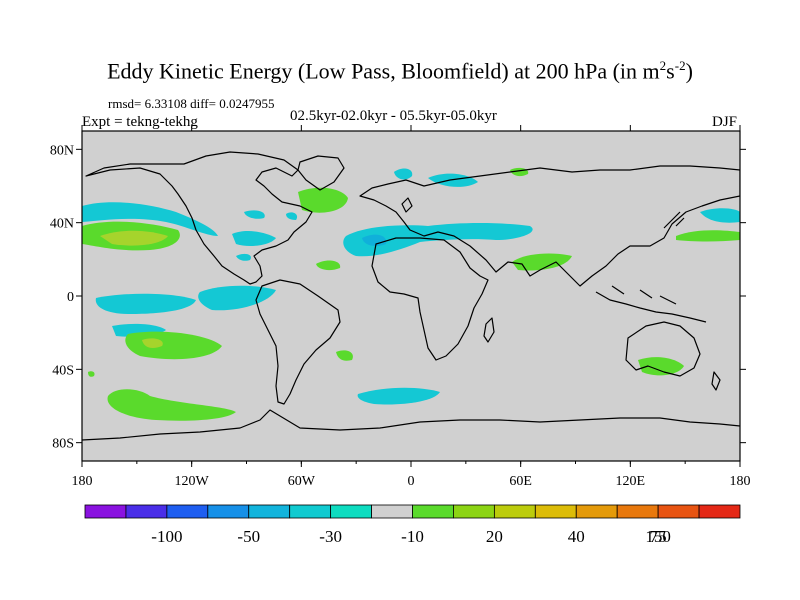 This screenshot has width=800, height=600. What do you see at coordinates (330, 536) in the screenshot?
I see `colorbar-label: -30` at bounding box center [330, 536].